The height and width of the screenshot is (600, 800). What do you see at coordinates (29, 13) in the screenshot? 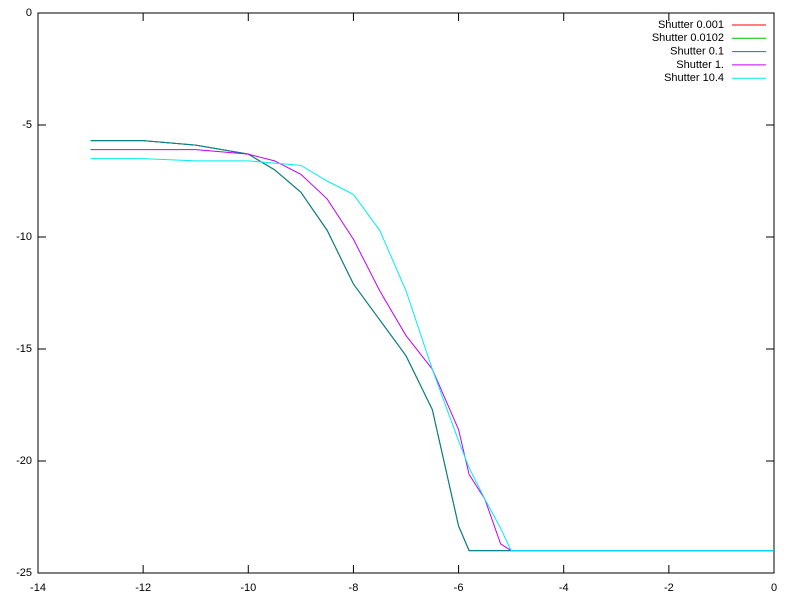
I see `y-tick-label: 0` at bounding box center [29, 13].